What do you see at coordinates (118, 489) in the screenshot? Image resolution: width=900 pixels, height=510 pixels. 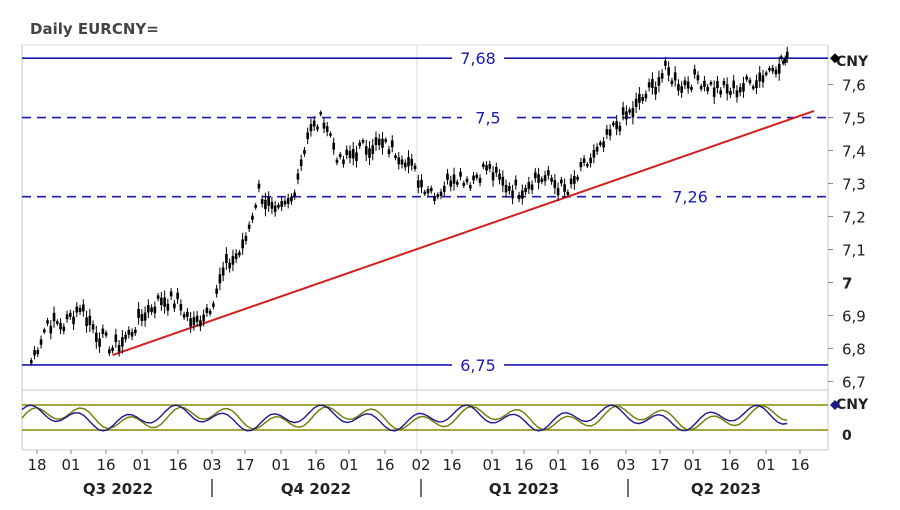 I see `quarter-label: Q3 2022` at bounding box center [118, 489].